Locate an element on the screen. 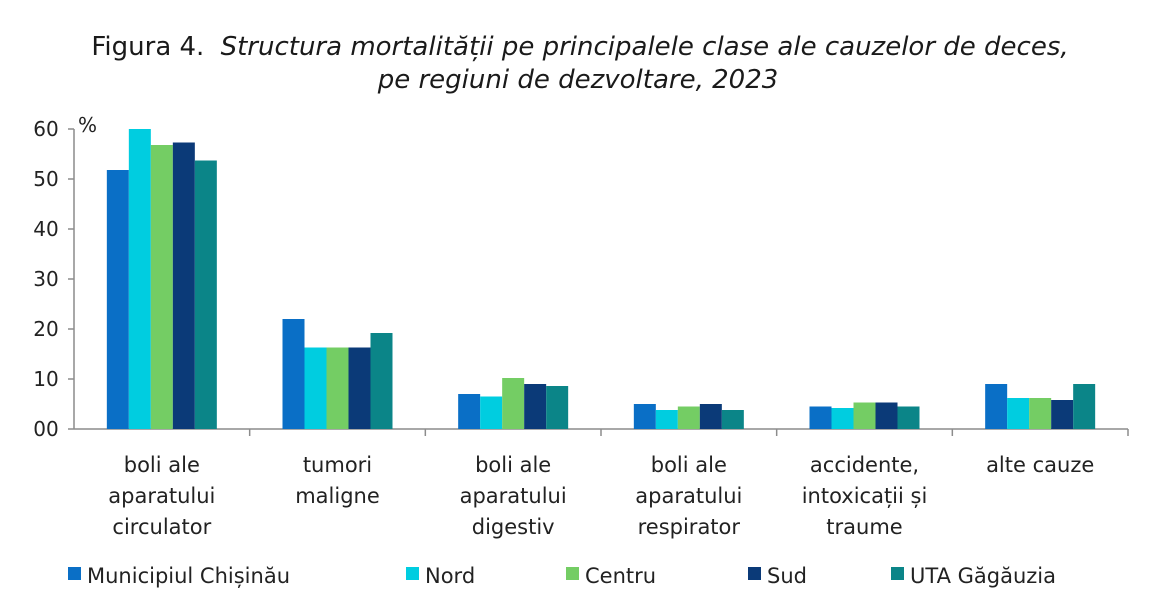 The image size is (1158, 612). y-tick-label: 10 is located at coordinates (45, 379).